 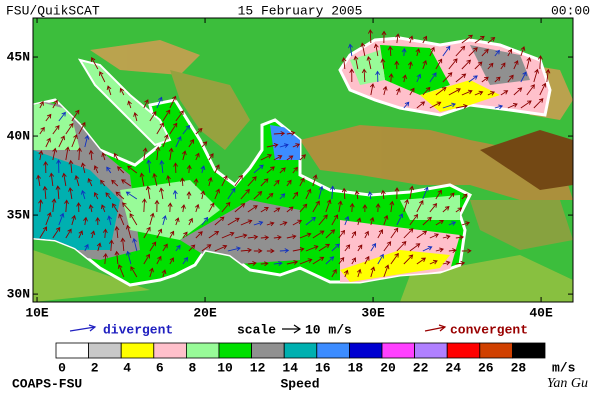 I want to click on convergent-arrow-head, so click(x=442, y=328).